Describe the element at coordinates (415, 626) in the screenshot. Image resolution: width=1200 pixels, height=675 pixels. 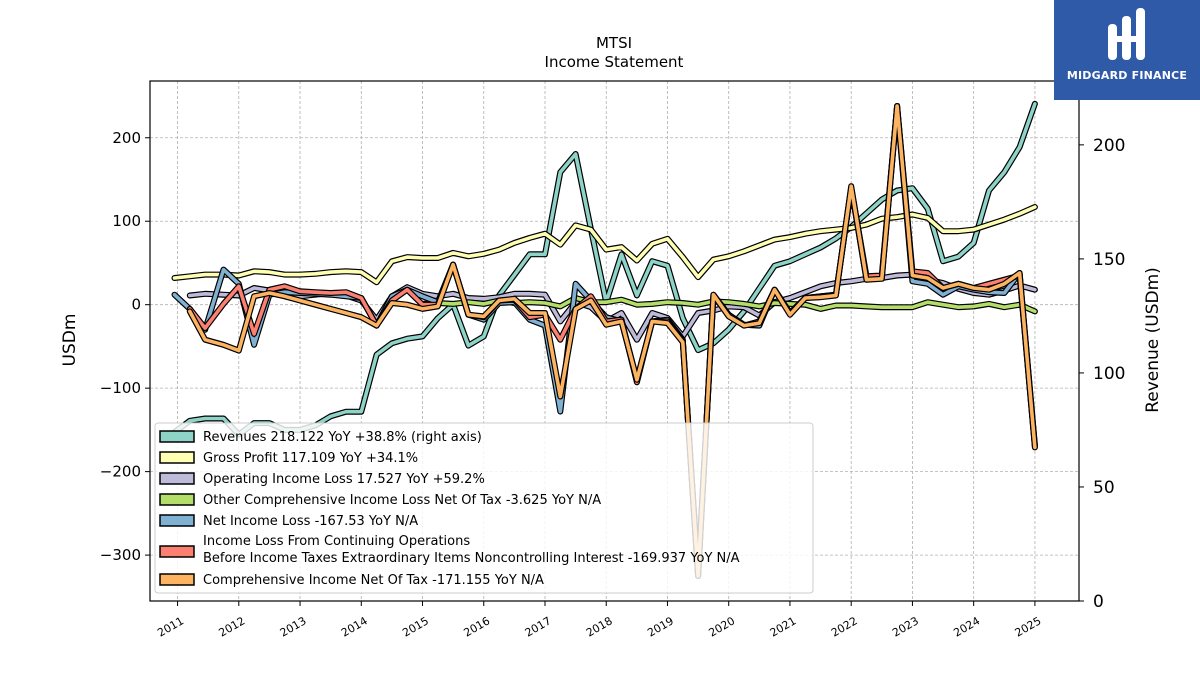
I see `x-tick-label: 2015` at that location.